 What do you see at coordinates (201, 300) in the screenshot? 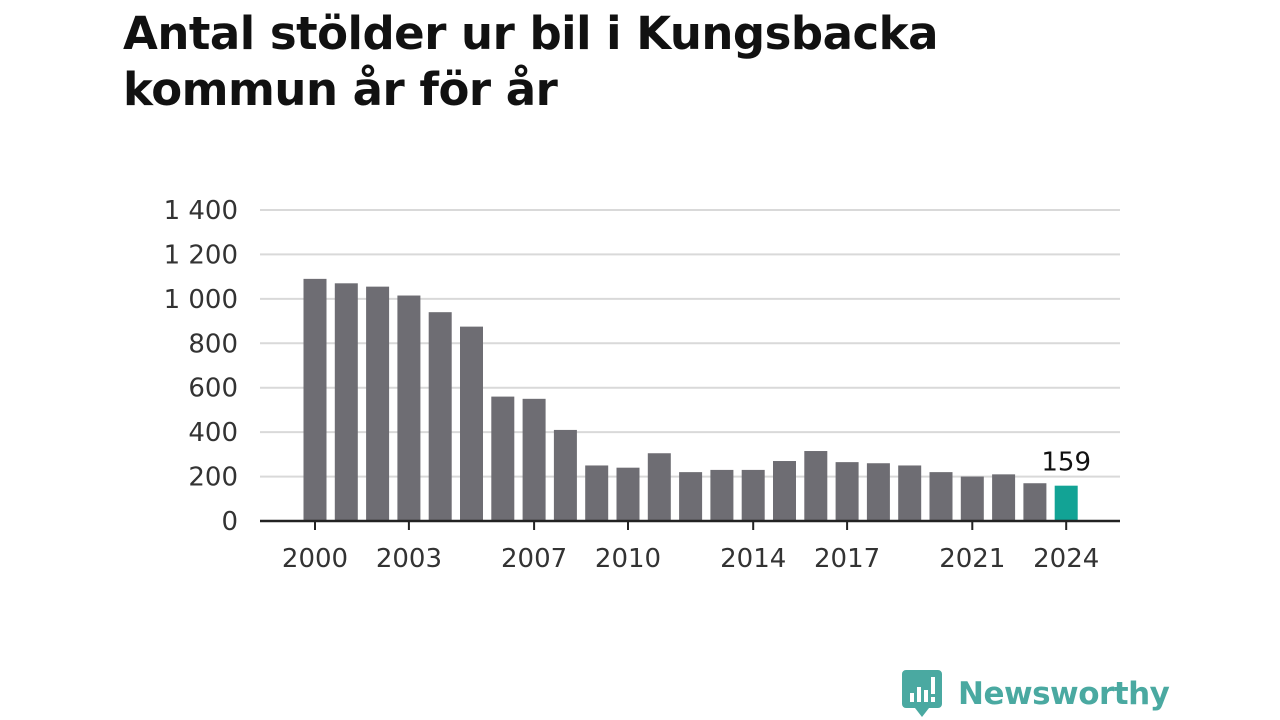
I see `y-tick-label: 1 000` at bounding box center [201, 300].